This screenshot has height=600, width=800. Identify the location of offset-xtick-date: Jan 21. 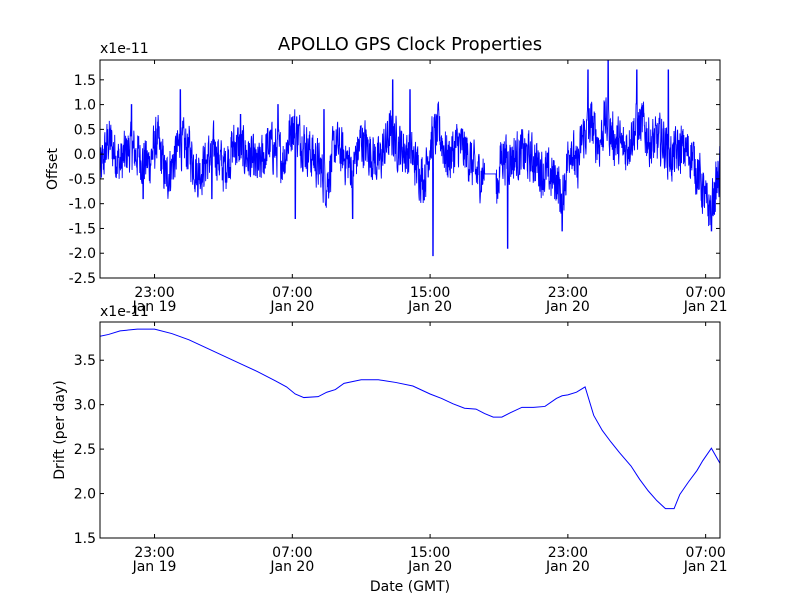
(705, 307).